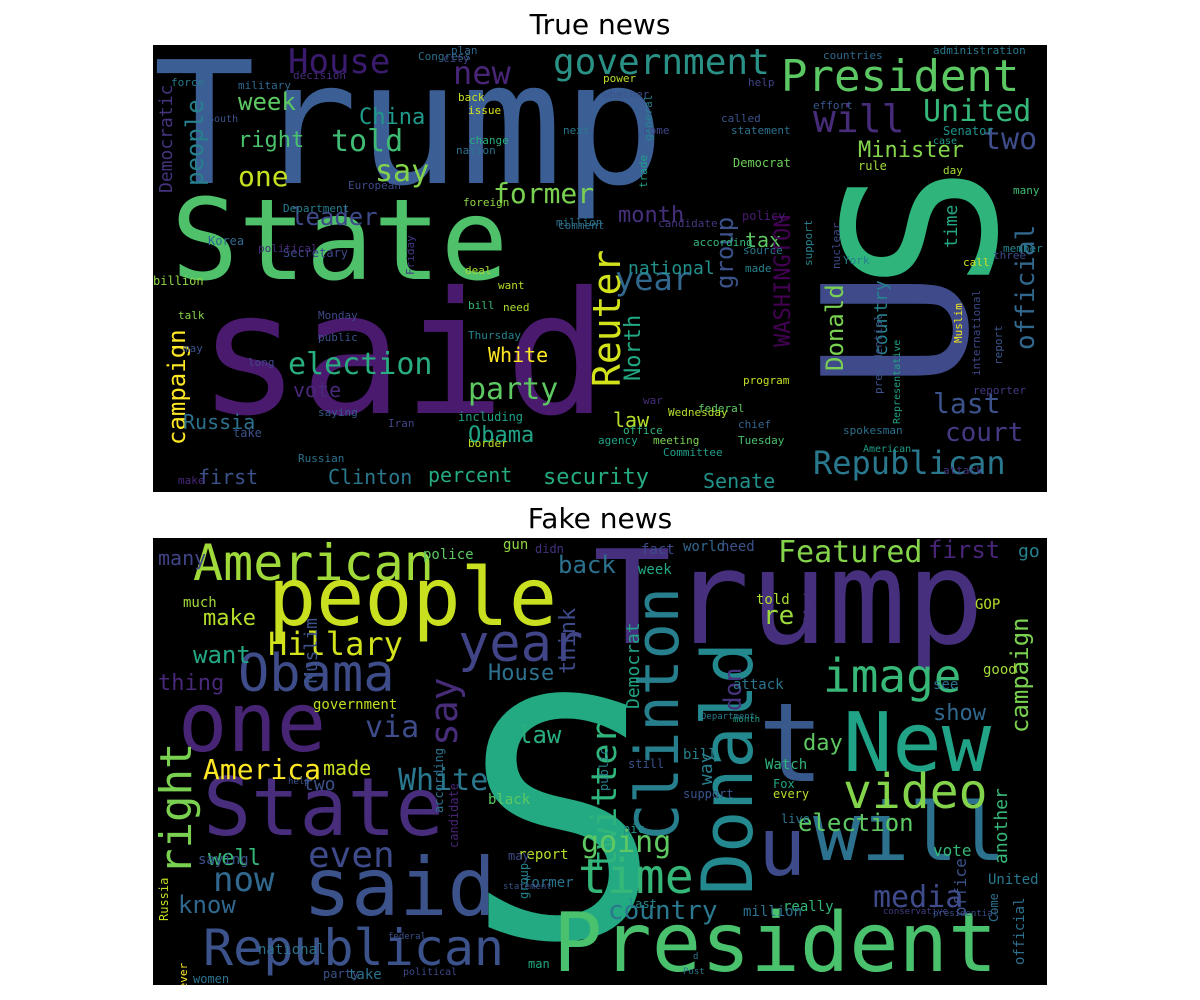 Image resolution: width=1200 pixels, height=1000 pixels. Describe the element at coordinates (407, 937) in the screenshot. I see `cloud-word: federal` at that location.